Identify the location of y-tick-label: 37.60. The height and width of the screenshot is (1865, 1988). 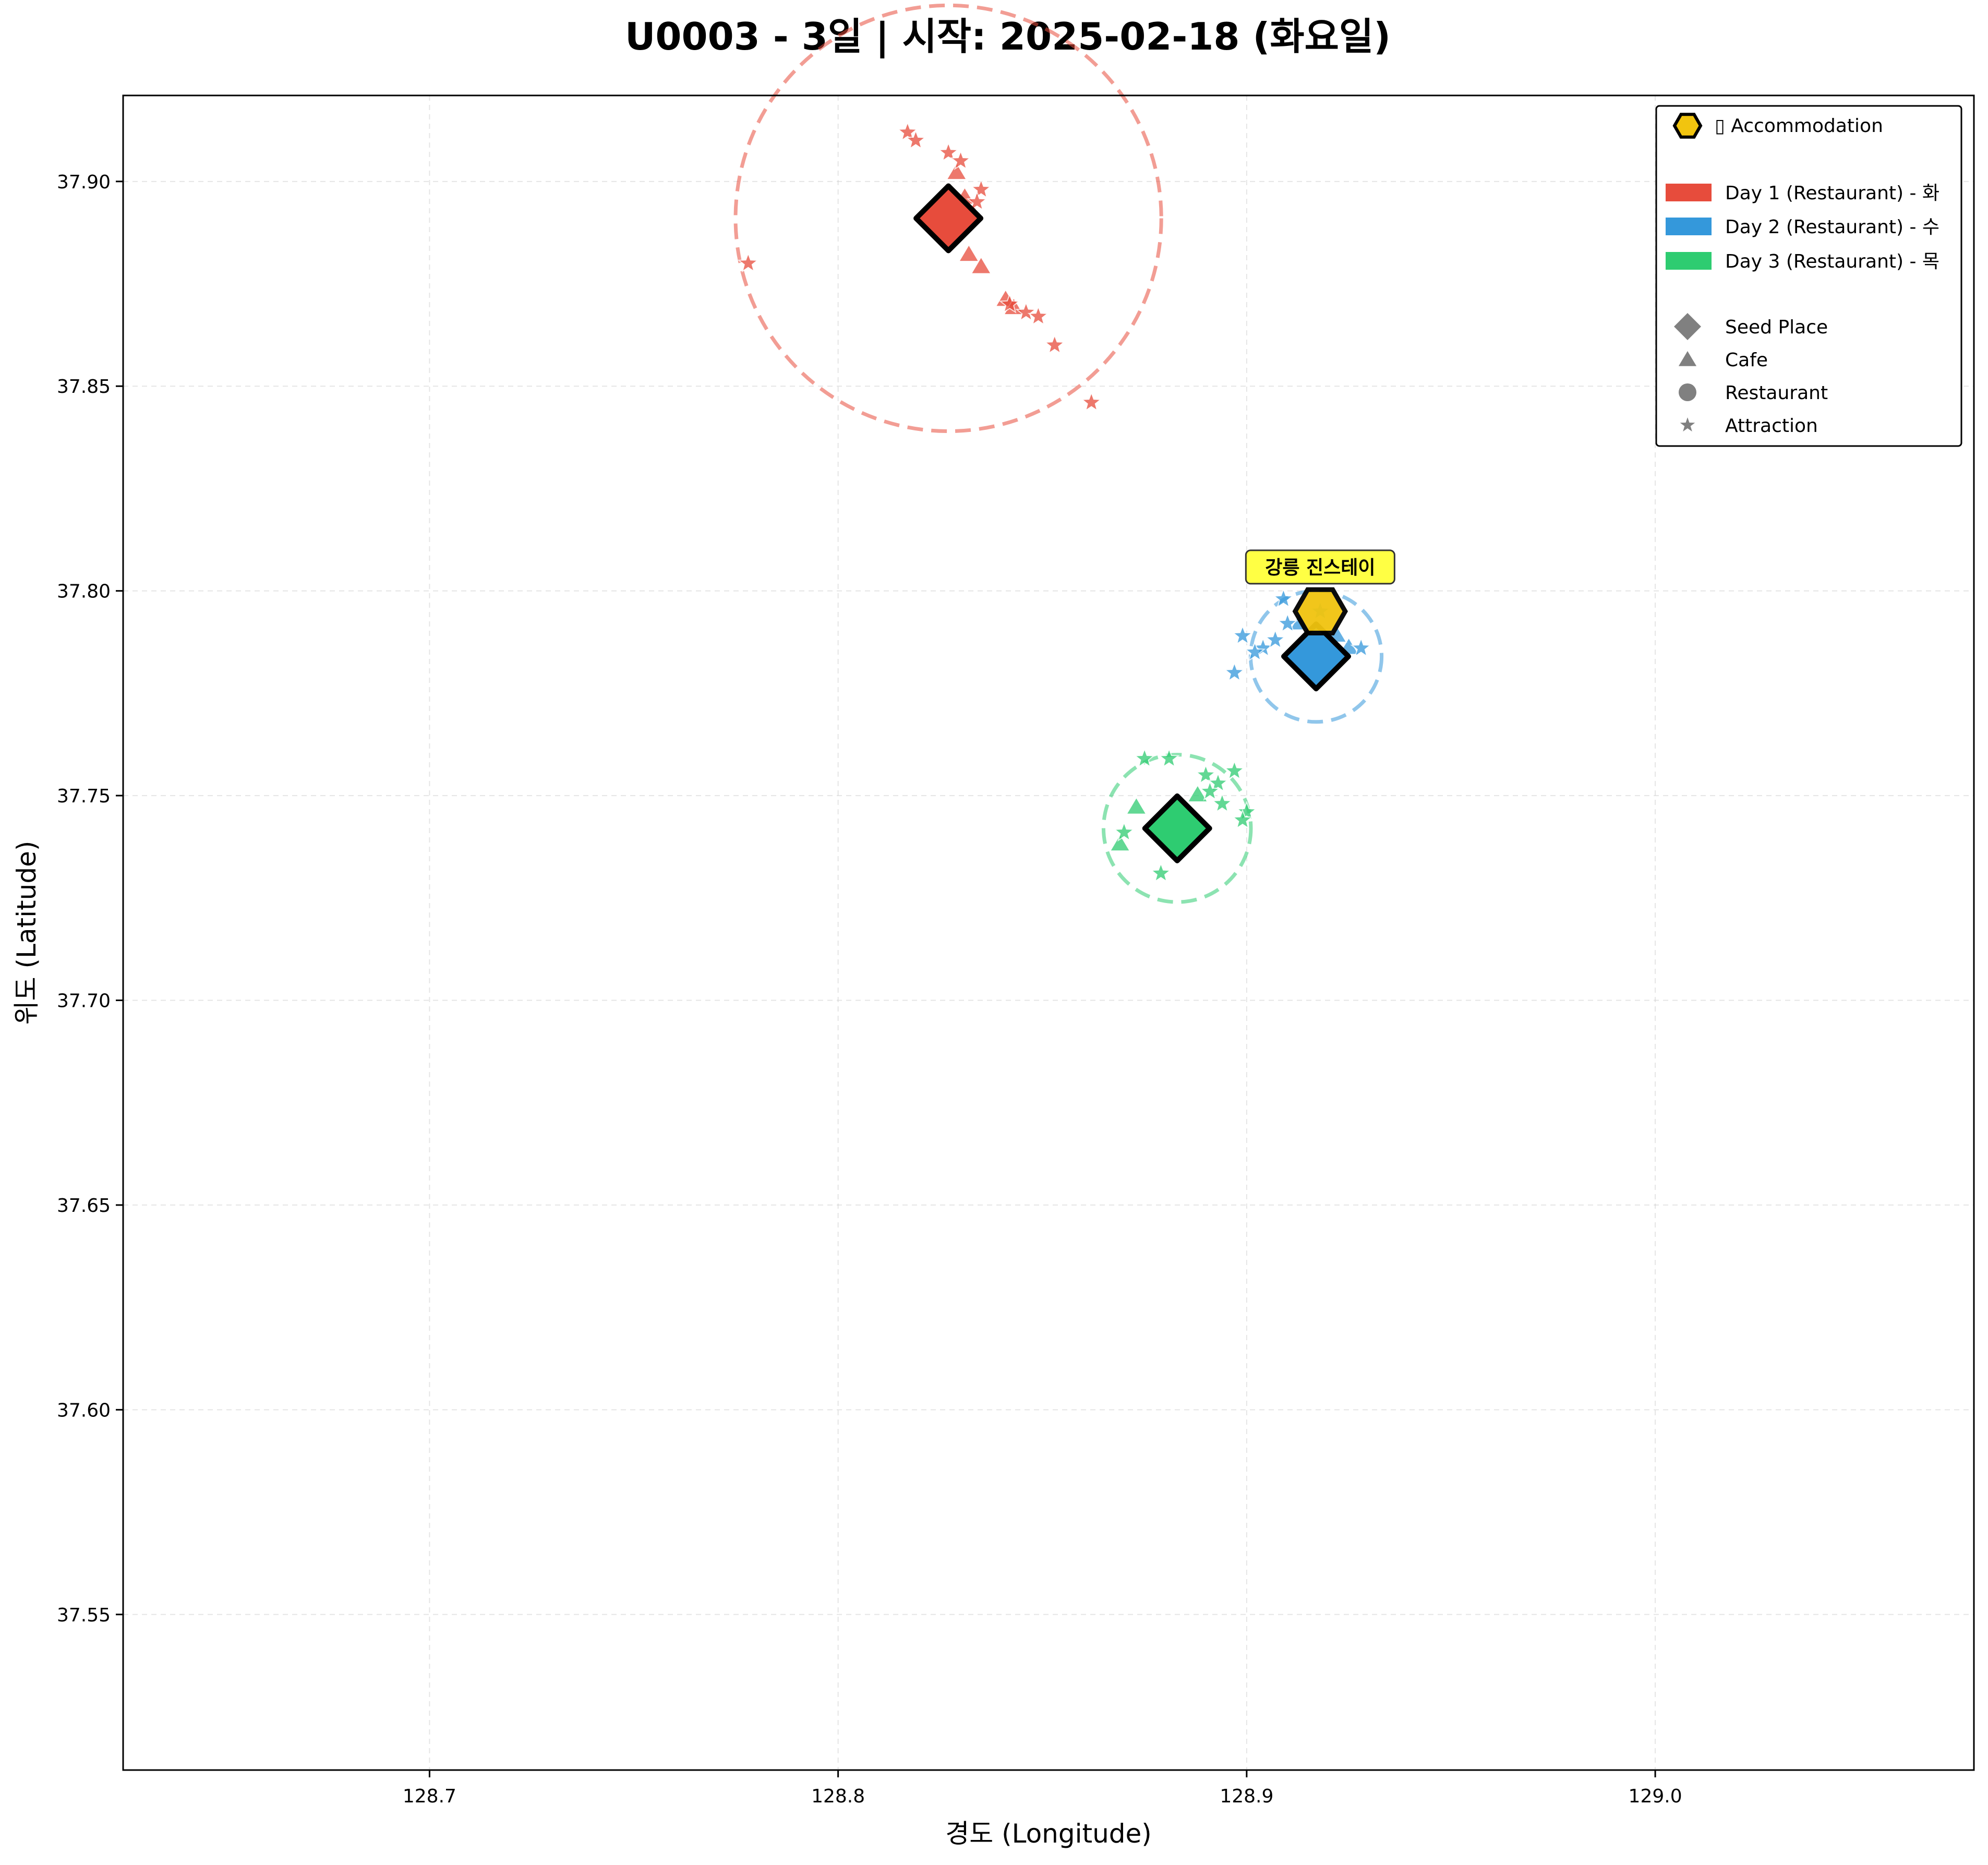
(84, 1410).